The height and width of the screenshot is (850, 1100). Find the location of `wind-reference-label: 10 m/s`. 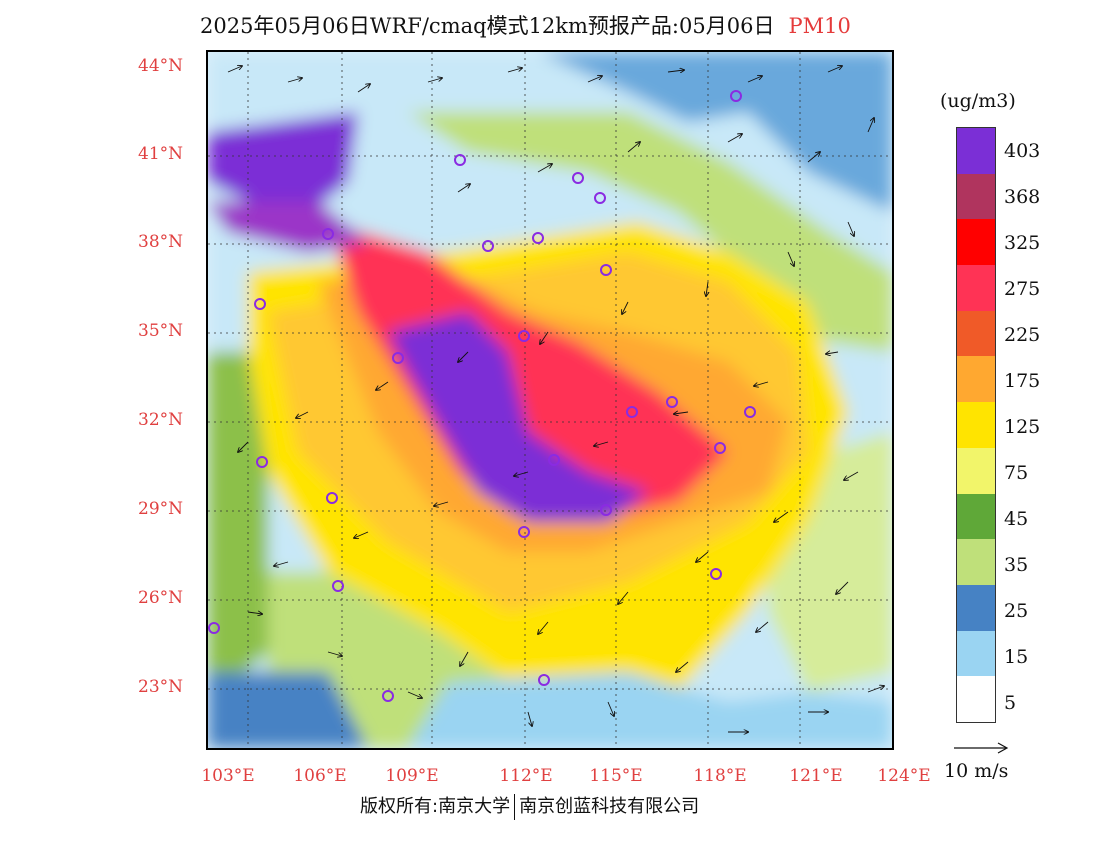

wind-reference-label: 10 m/s is located at coordinates (976, 771).